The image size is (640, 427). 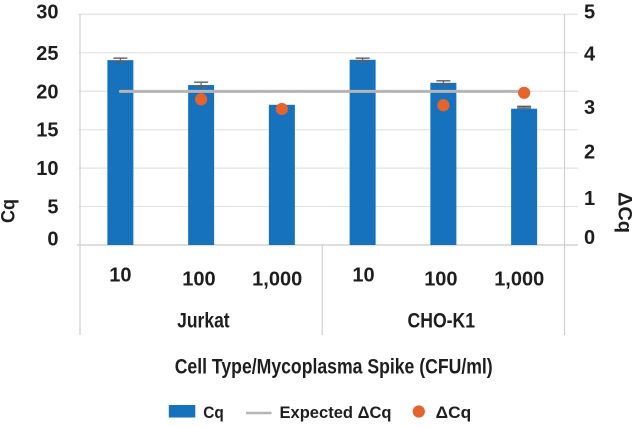 I want to click on y2-tick-label: 3, so click(x=589, y=108).